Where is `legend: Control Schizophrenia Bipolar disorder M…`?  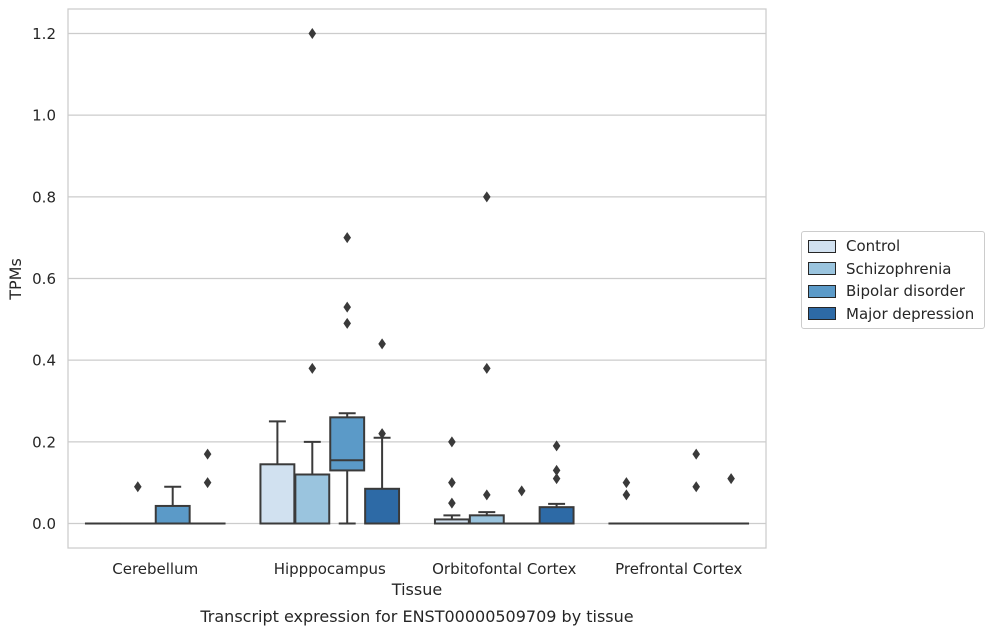
legend: Control Schizophrenia Bipolar disorder M… is located at coordinates (893, 280).